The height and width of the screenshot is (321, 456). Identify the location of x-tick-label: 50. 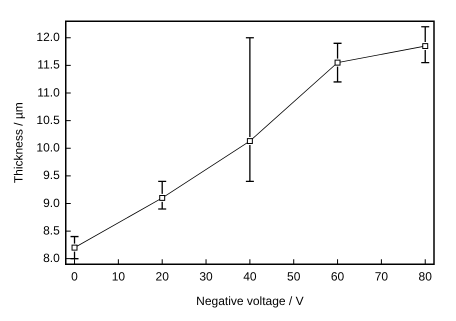
(294, 277).